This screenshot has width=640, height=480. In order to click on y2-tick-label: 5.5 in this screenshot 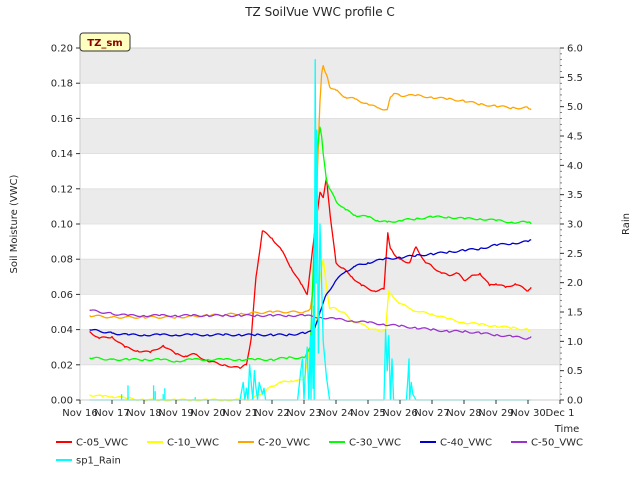, I will do `click(575, 78)`.